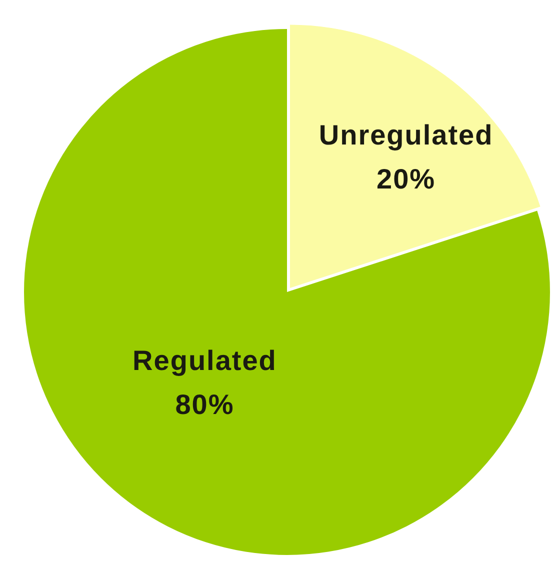  Describe the element at coordinates (204, 360) in the screenshot. I see `slice-label: Regulated` at that location.